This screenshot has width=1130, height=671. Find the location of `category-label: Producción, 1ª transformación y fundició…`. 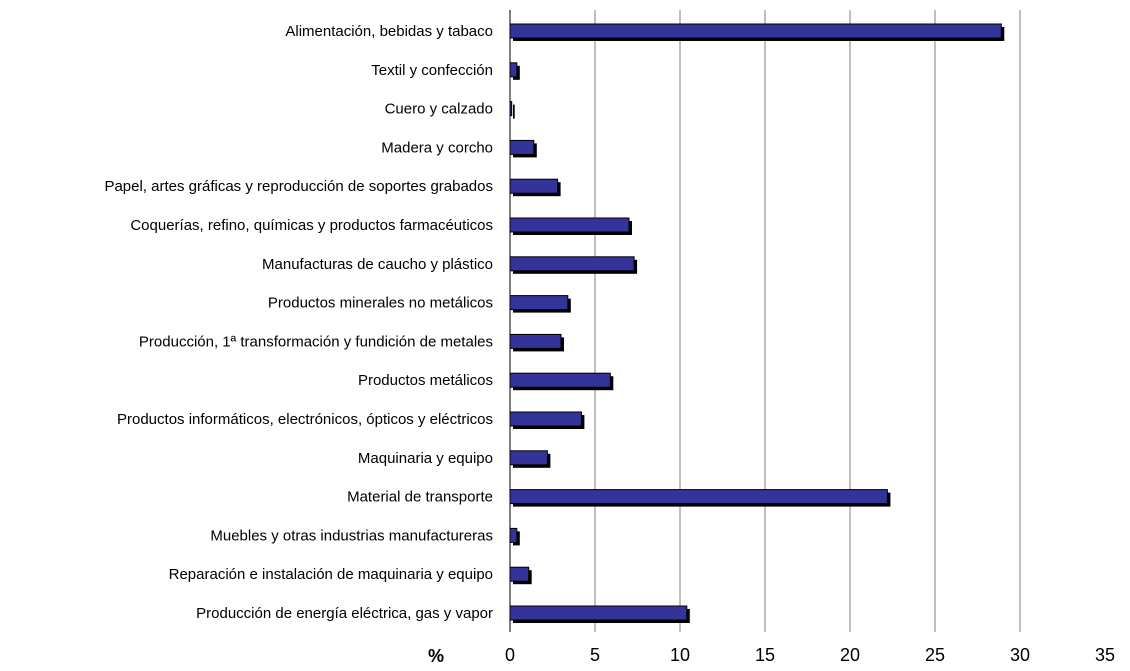

category-label: Producción, 1ª transformación y fundició… is located at coordinates (316, 341).